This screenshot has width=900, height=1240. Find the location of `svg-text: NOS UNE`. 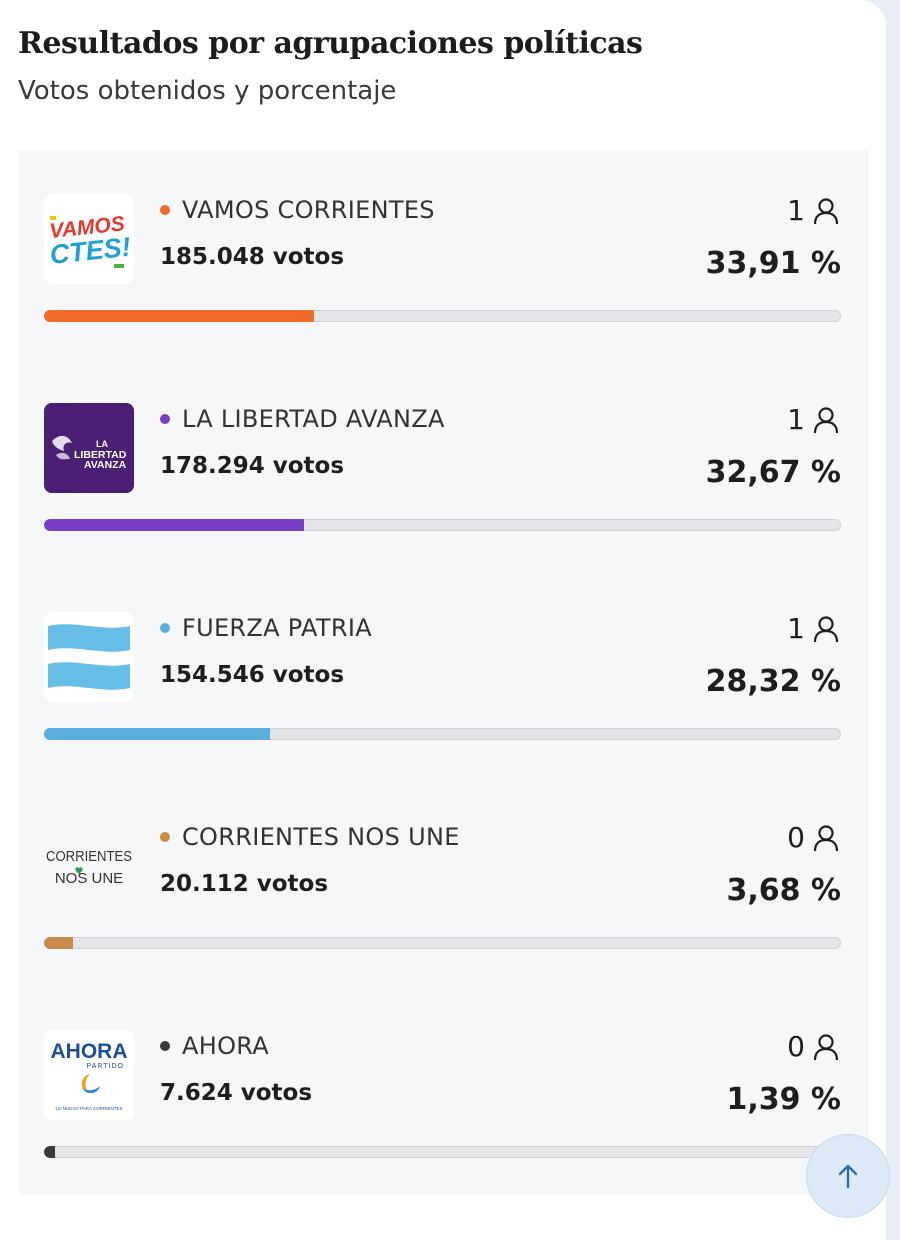

svg-text: NOS UNE is located at coordinates (89, 878).